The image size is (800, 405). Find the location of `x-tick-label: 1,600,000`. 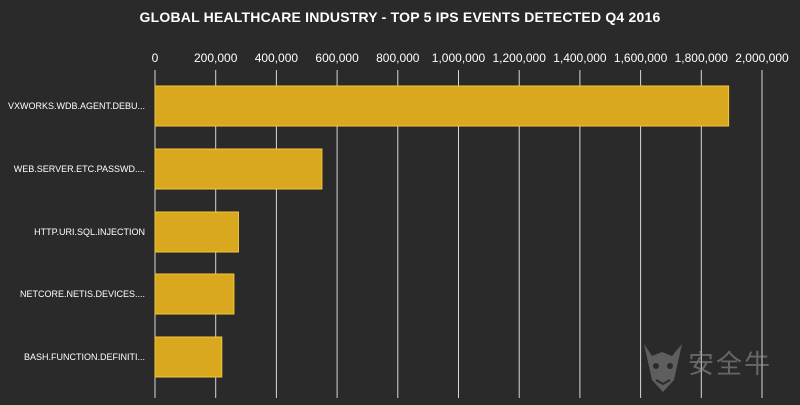

x-tick-label: 1,600,000 is located at coordinates (641, 58).